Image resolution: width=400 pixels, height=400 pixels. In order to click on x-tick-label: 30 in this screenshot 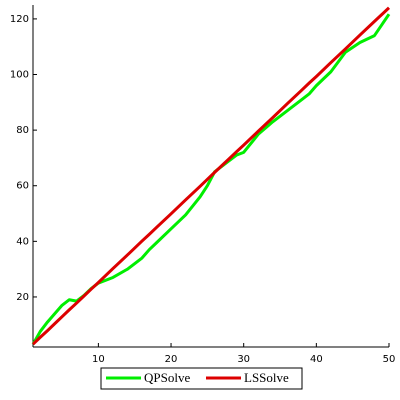, I will do `click(243, 359)`.